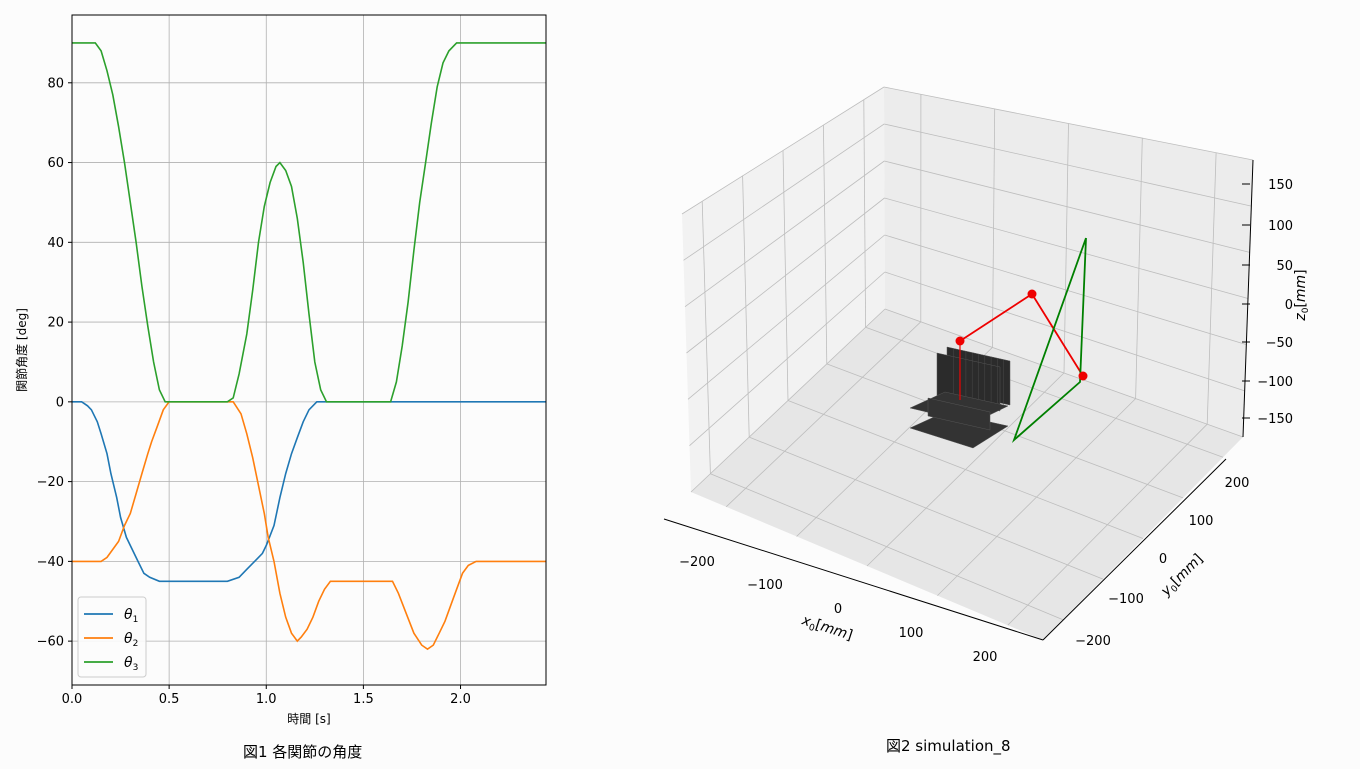  What do you see at coordinates (826, 629) in the screenshot?
I see `x-axis-label: x0[mm]` at bounding box center [826, 629].